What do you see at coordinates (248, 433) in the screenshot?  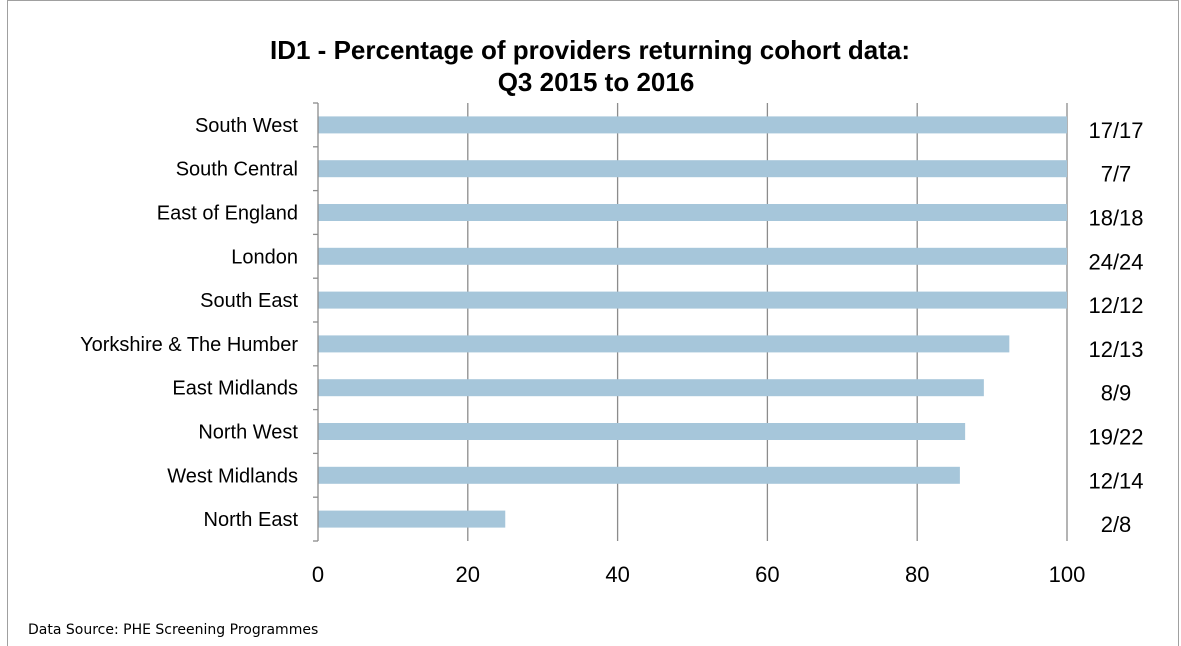 I see `category-label-7: North West` at bounding box center [248, 433].